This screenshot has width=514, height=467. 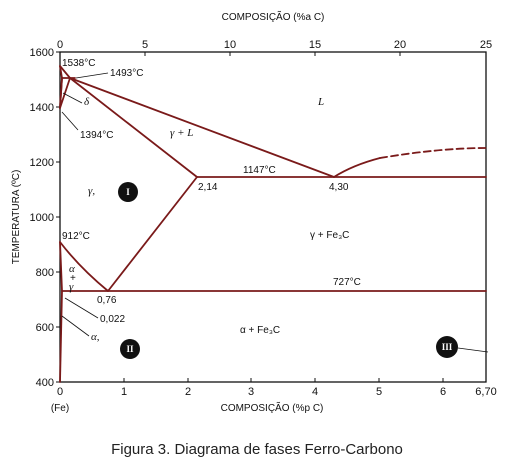 I want to click on y-tick-label: 600, so click(x=45, y=328).